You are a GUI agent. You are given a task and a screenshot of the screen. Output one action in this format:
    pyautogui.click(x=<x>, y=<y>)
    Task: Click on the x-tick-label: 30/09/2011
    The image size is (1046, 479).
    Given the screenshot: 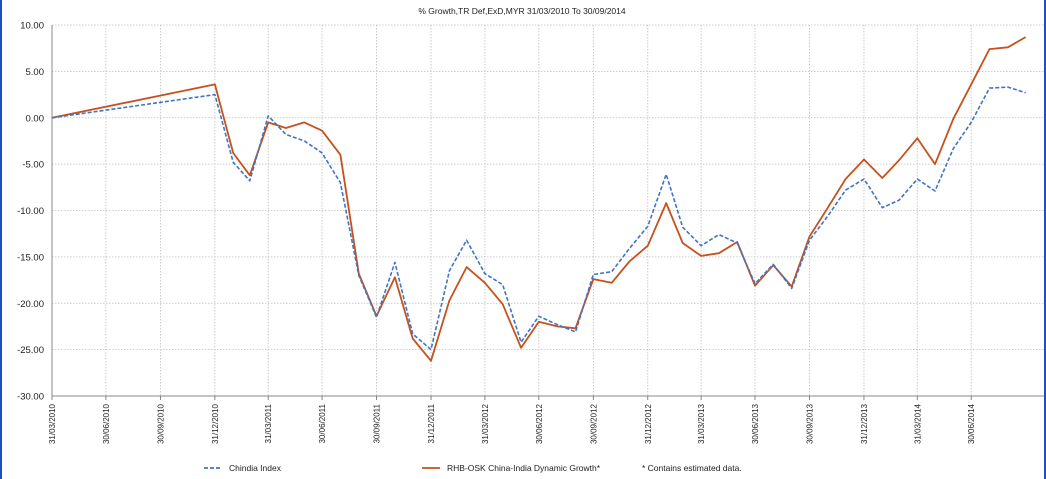 What is the action you would take?
    pyautogui.click(x=377, y=423)
    